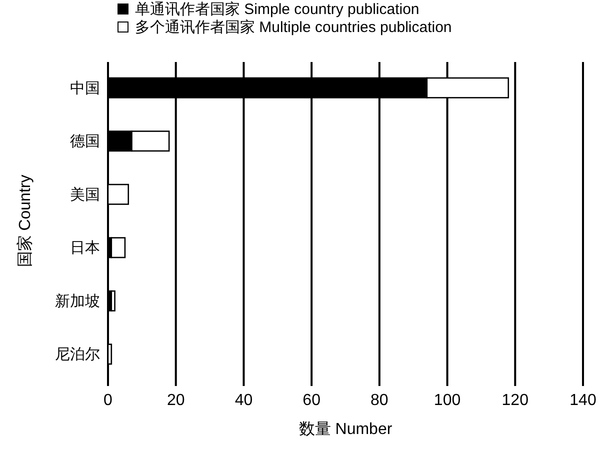 The image size is (616, 452). Describe the element at coordinates (379, 400) in the screenshot. I see `x-tick-label: 80` at that location.